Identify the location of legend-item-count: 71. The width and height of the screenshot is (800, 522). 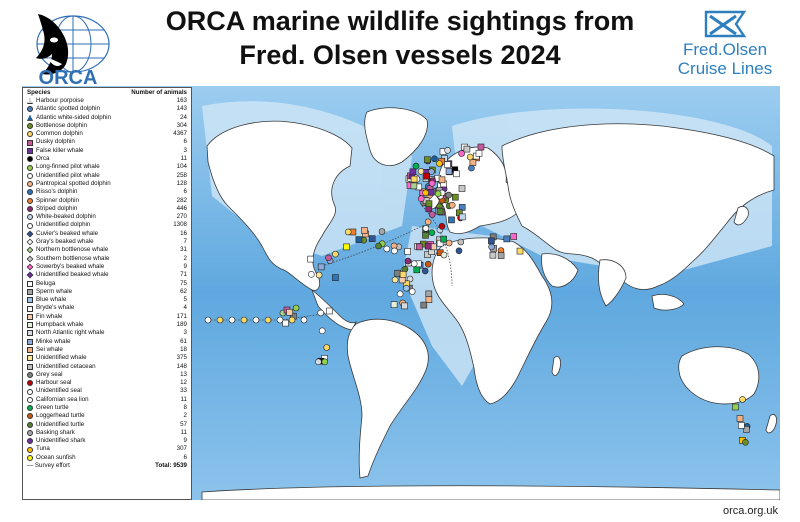
(183, 275).